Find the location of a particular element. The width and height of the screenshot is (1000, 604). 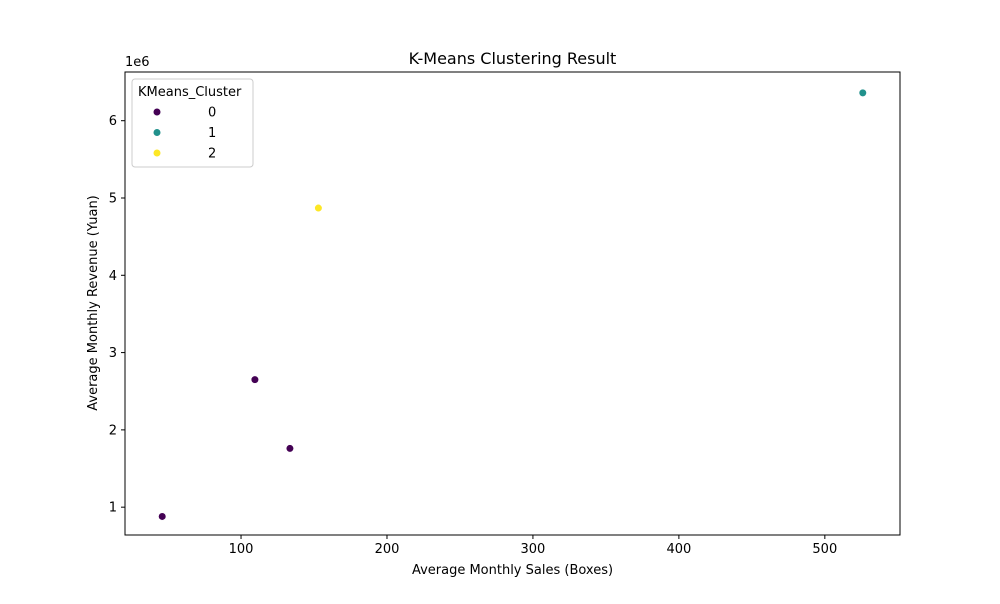

x-tick-label: 500 is located at coordinates (824, 549).